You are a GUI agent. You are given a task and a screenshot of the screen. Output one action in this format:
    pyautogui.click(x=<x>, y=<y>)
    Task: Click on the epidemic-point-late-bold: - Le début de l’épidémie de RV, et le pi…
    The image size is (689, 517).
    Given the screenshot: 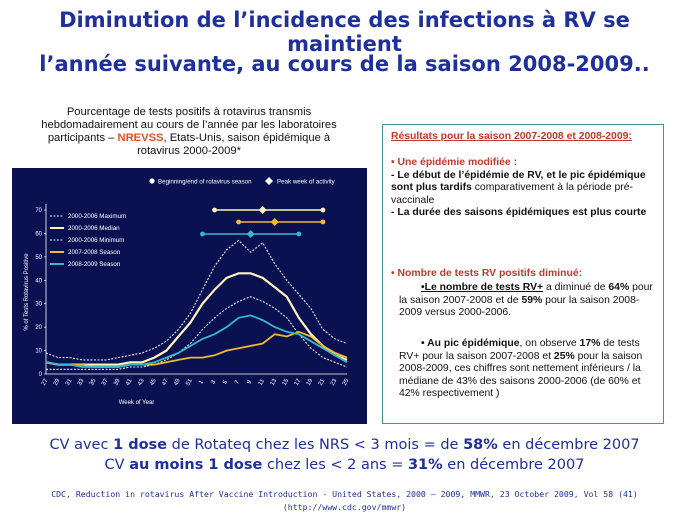 What is the action you would take?
    pyautogui.click(x=518, y=181)
    